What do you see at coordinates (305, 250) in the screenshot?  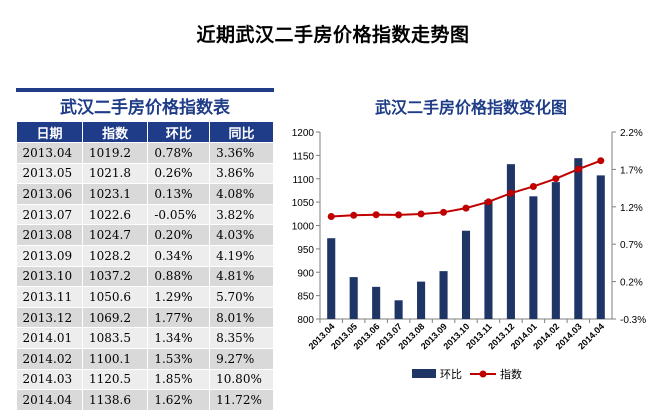 I see `left-tick-label: 950` at bounding box center [305, 250].